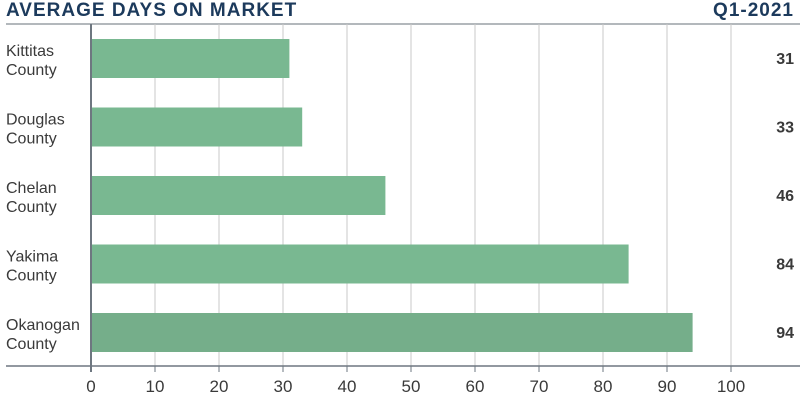  Describe the element at coordinates (785, 59) in the screenshot. I see `data-label: 31` at that location.